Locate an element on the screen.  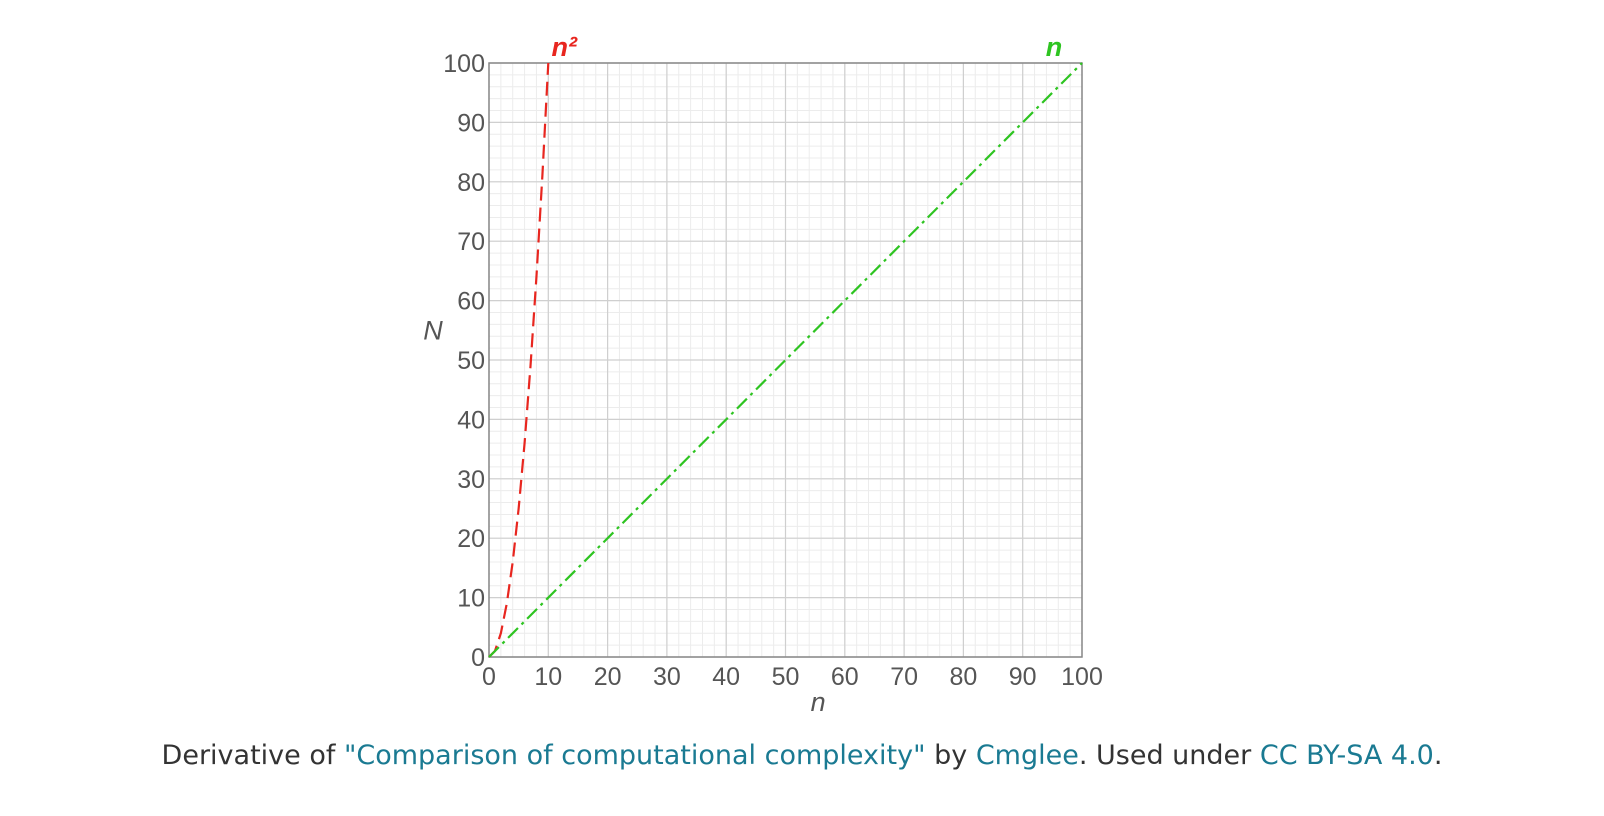
x-tick-label: 40 is located at coordinates (726, 677).